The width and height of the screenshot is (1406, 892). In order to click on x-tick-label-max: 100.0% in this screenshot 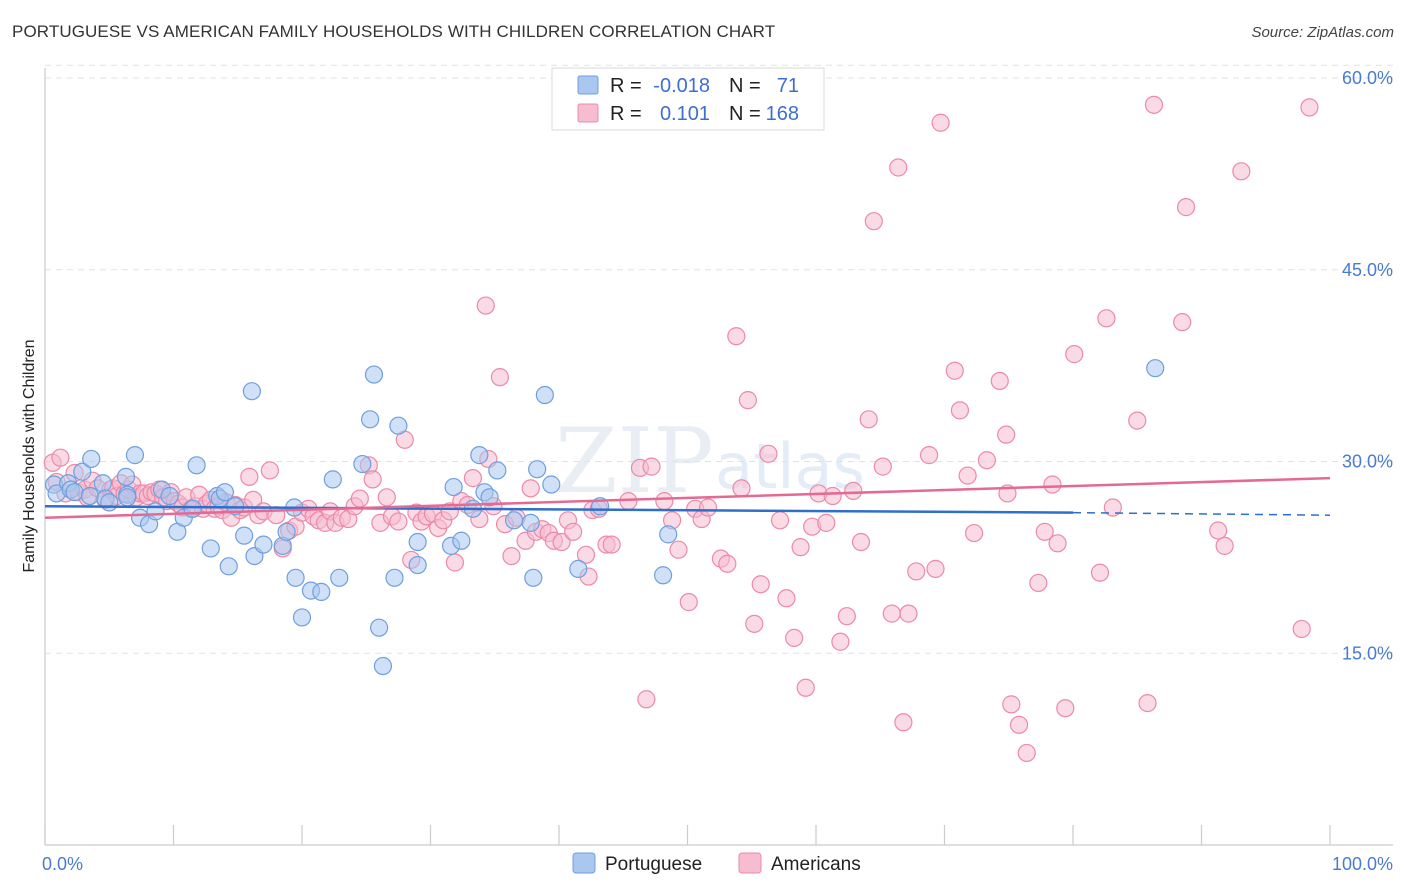, I will do `click(1362, 864)`.